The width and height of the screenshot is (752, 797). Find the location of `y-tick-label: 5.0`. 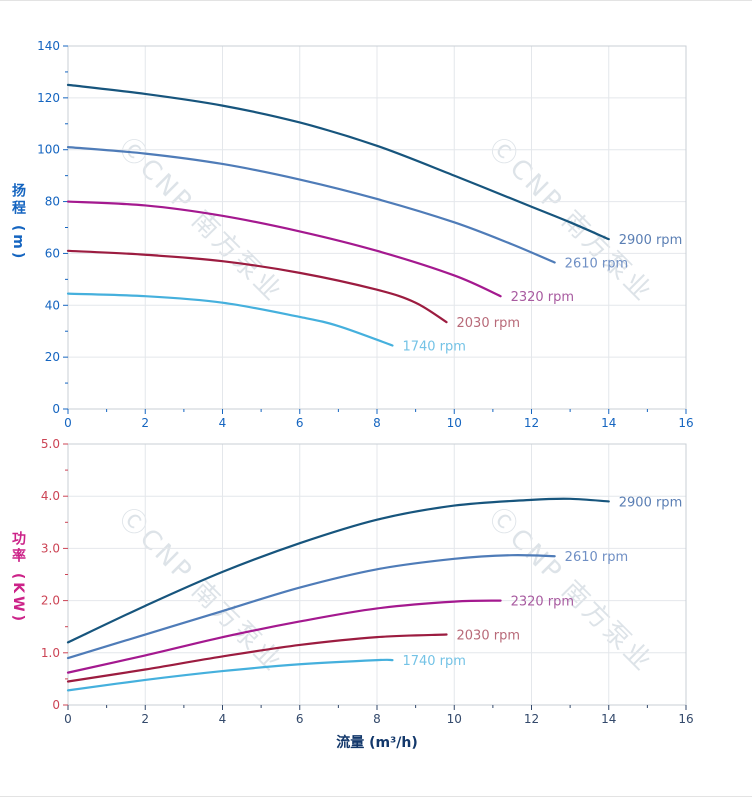

y-tick-label: 5.0 is located at coordinates (50, 444).